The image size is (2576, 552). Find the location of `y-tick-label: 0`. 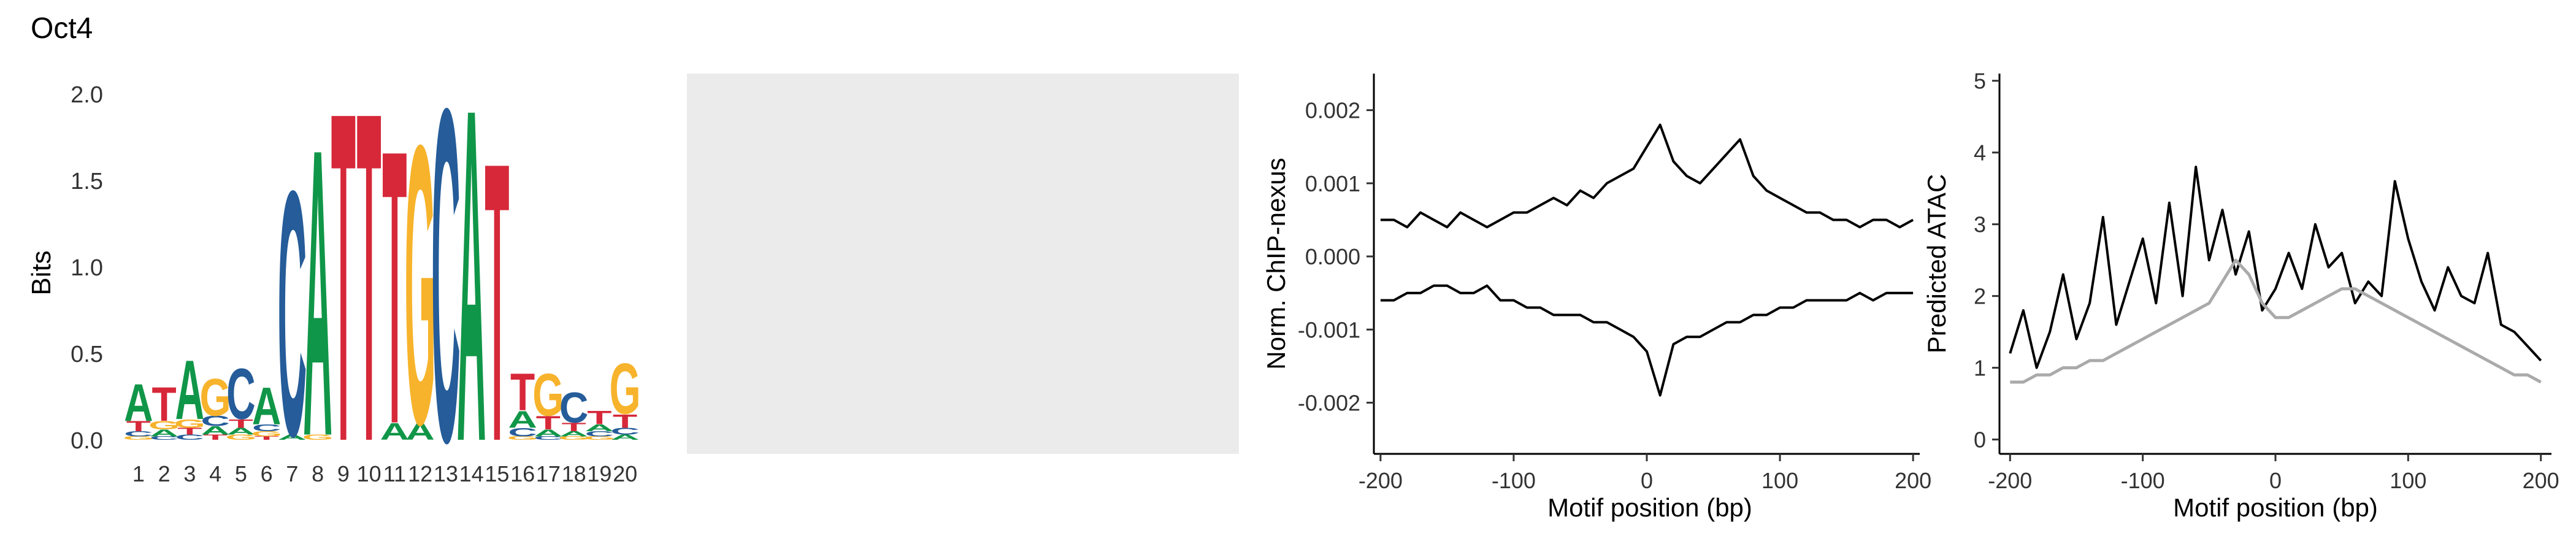

y-tick-label: 0 is located at coordinates (1980, 440).